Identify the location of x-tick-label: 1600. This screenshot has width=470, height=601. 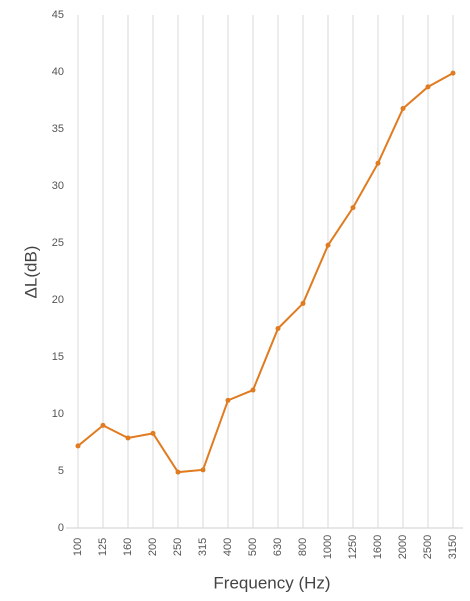
(378, 547).